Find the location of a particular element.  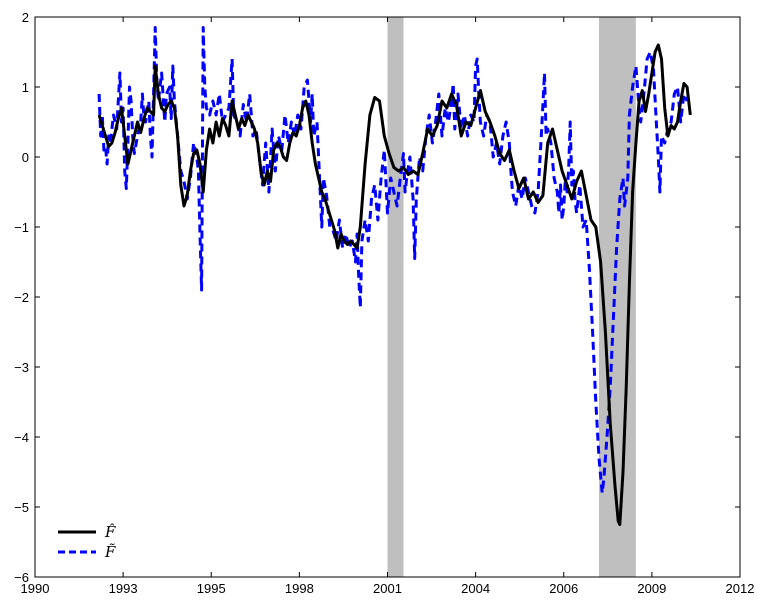

x-tick-label: 1995 is located at coordinates (211, 588).